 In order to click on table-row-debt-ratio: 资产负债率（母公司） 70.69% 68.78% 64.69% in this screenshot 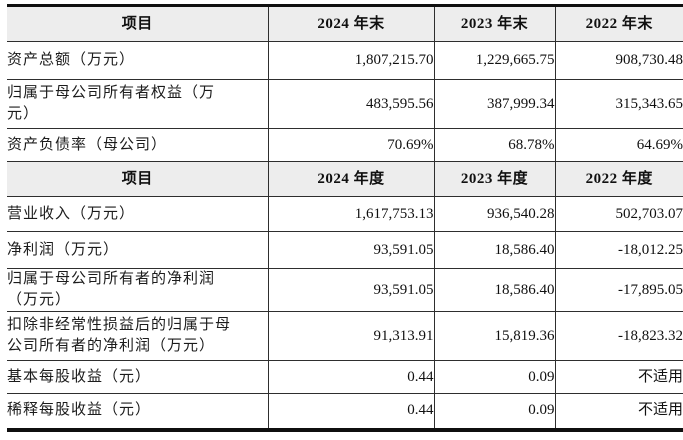, I will do `click(345, 145)`.